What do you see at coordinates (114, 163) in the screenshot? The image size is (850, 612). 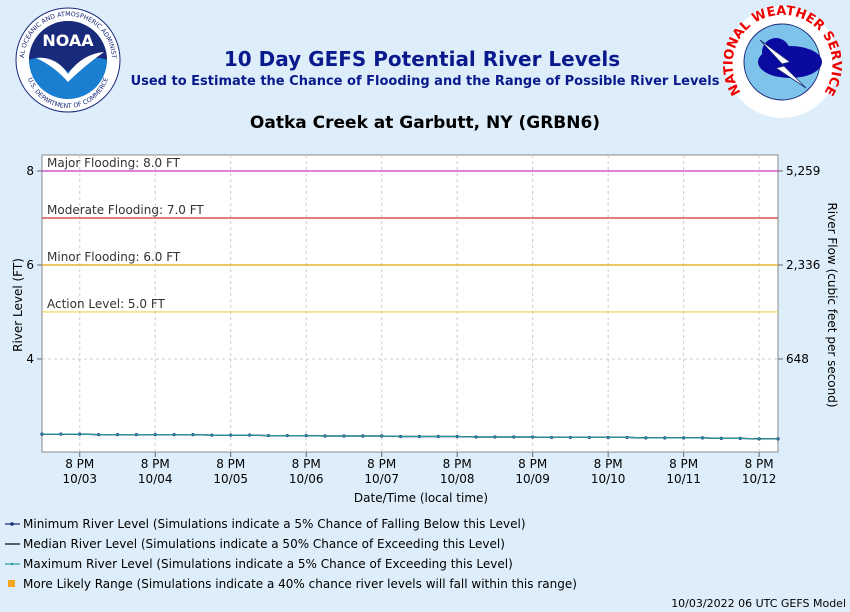 I see `threshold-label: Major Flooding: 8.0 FT` at bounding box center [114, 163].